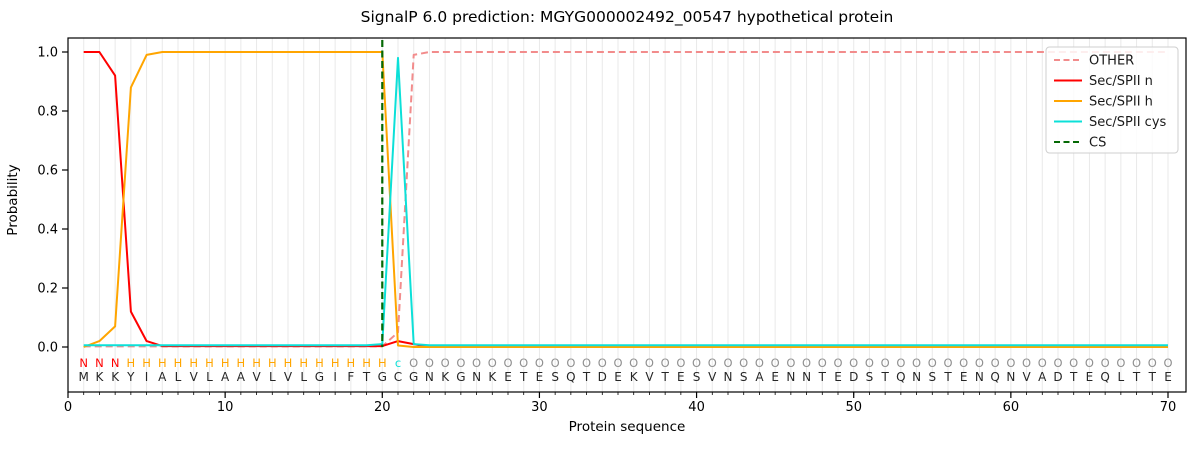 This screenshot has width=1200, height=454. What do you see at coordinates (130, 377) in the screenshot?
I see `sequence-letter: Y` at bounding box center [130, 377].